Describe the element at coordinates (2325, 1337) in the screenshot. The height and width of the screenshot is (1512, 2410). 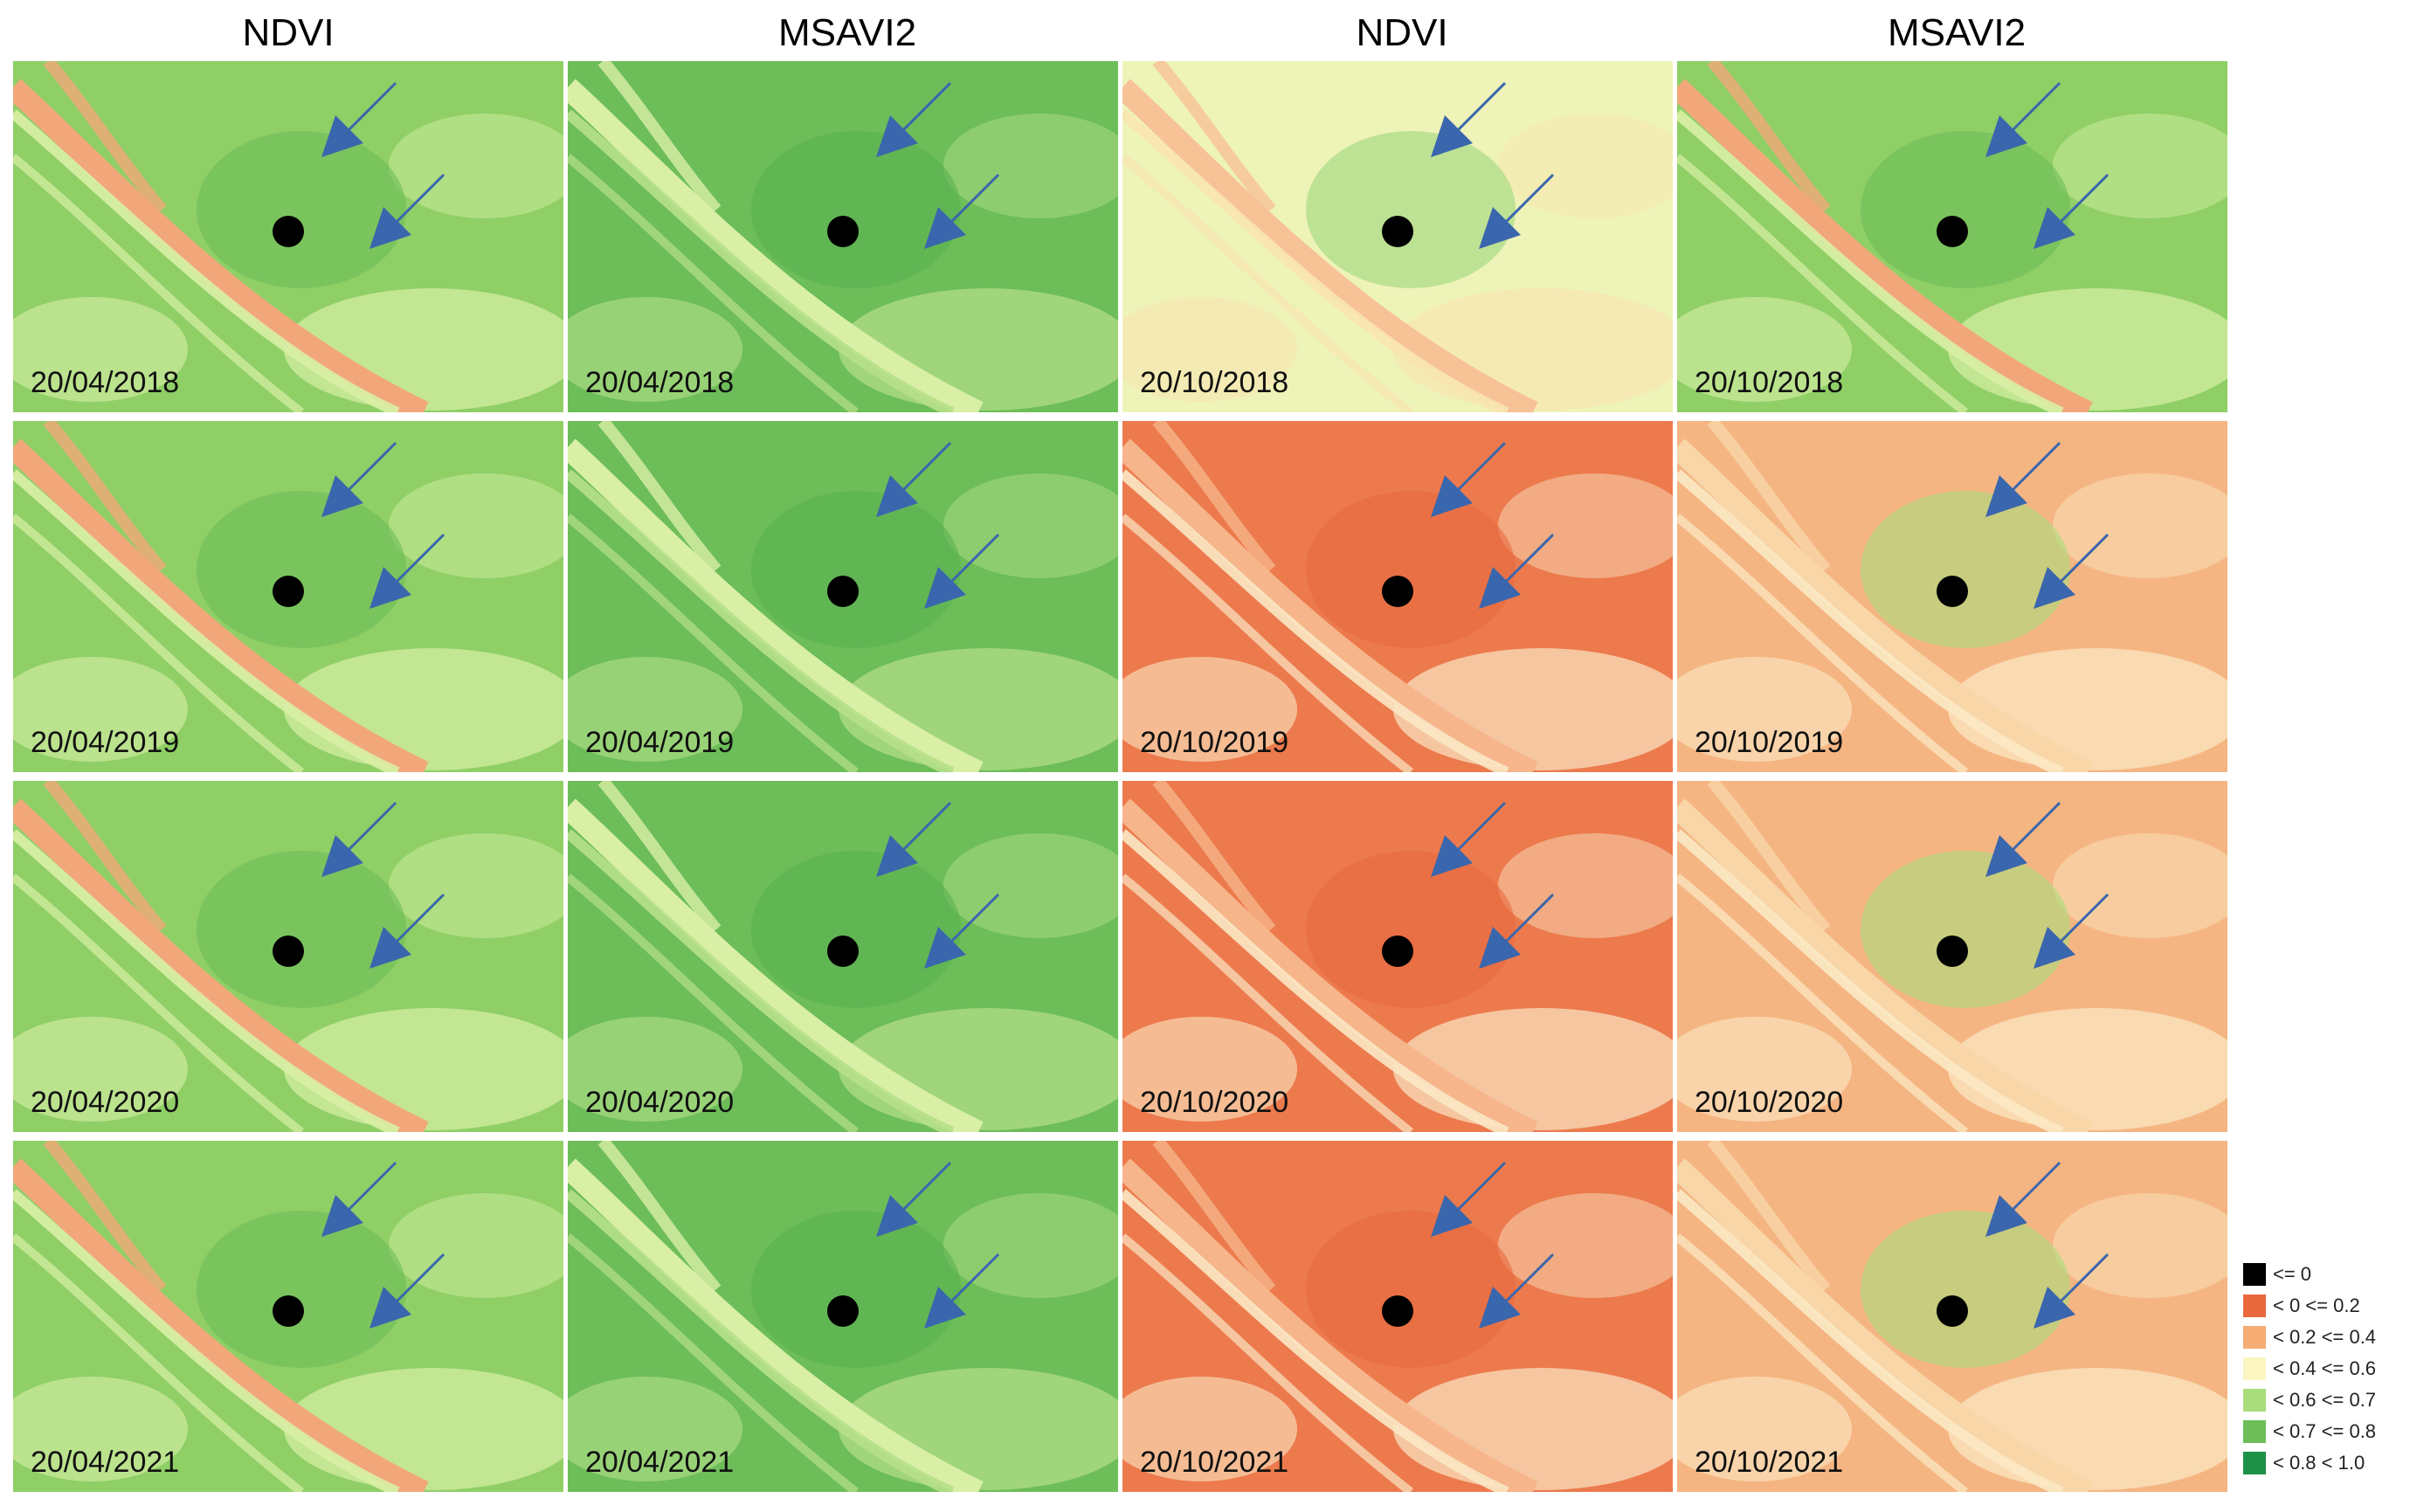
I see `legend-label: < 0.2 <= 0.4` at that location.